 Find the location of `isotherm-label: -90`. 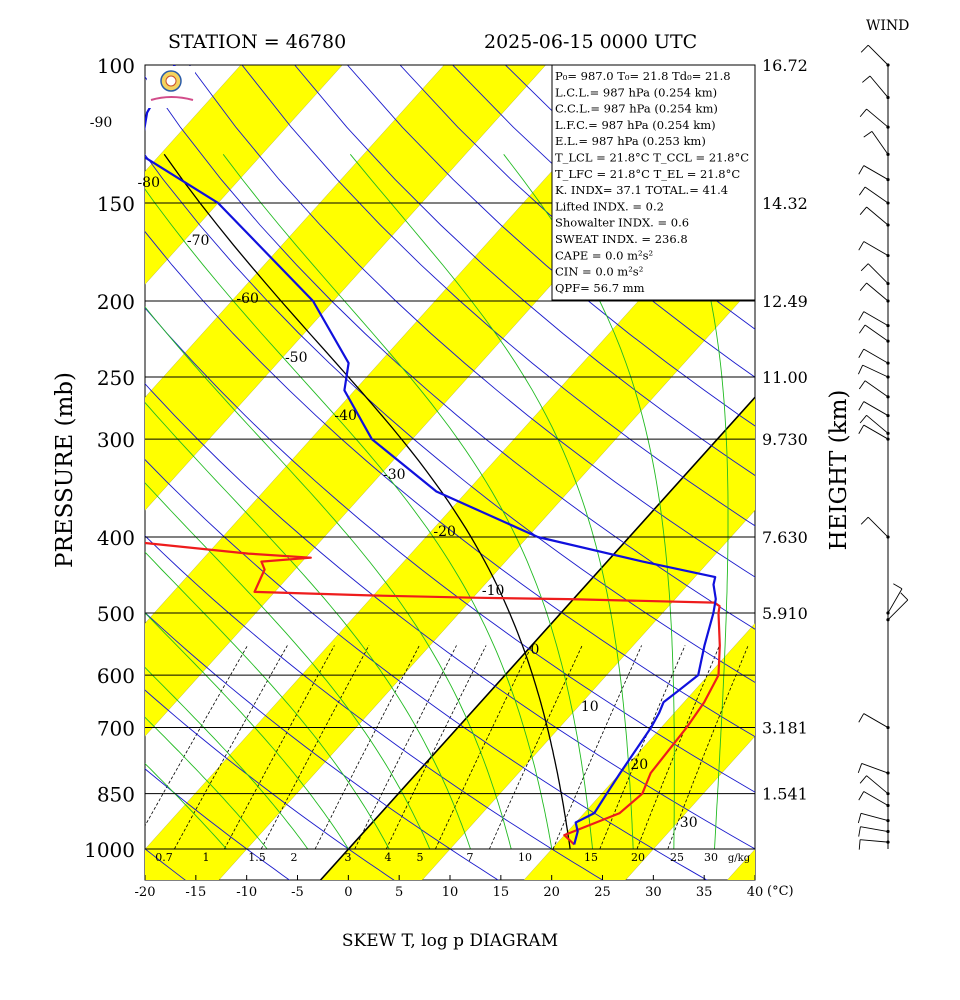

isotherm-label: -90 is located at coordinates (101, 123).